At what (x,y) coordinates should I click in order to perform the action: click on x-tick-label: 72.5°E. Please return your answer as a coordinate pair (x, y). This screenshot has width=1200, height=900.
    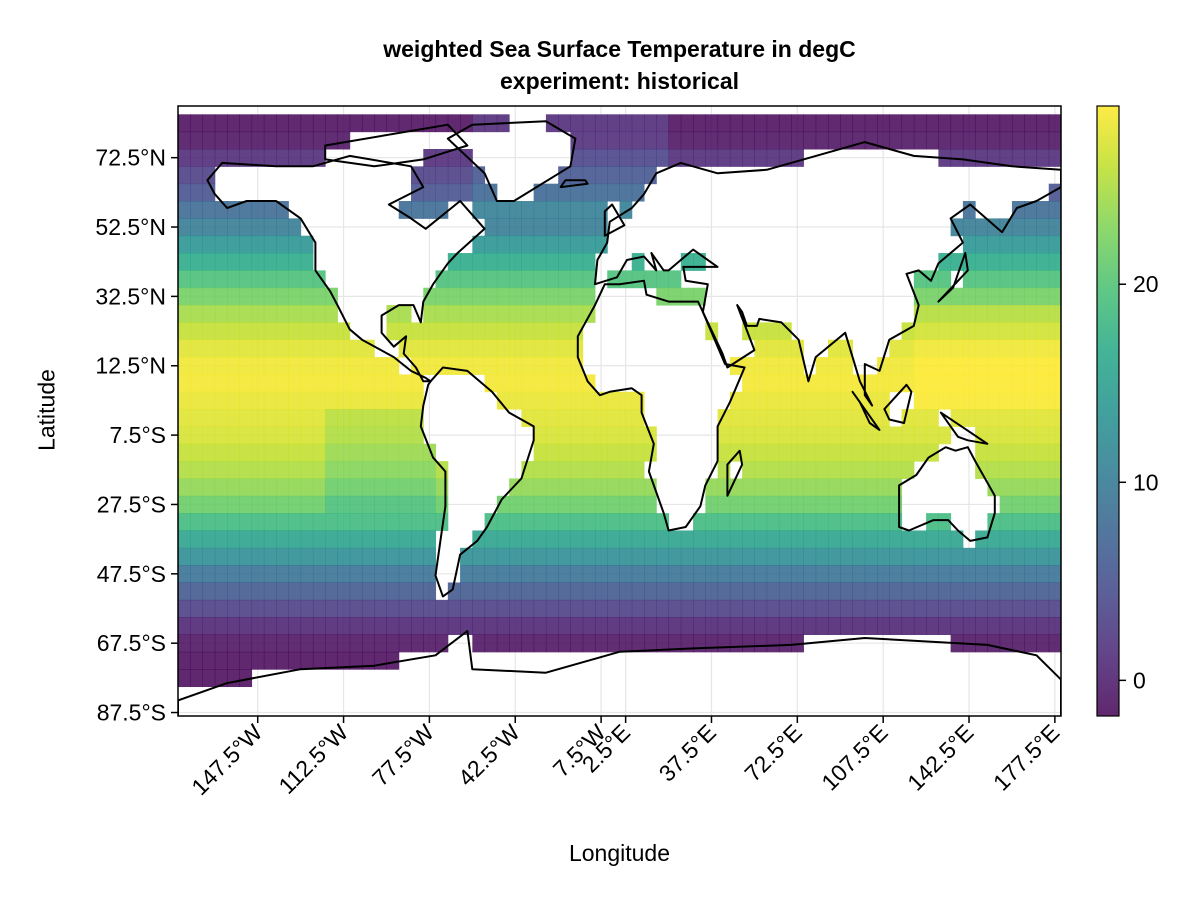
    Looking at the image, I should click on (772, 752).